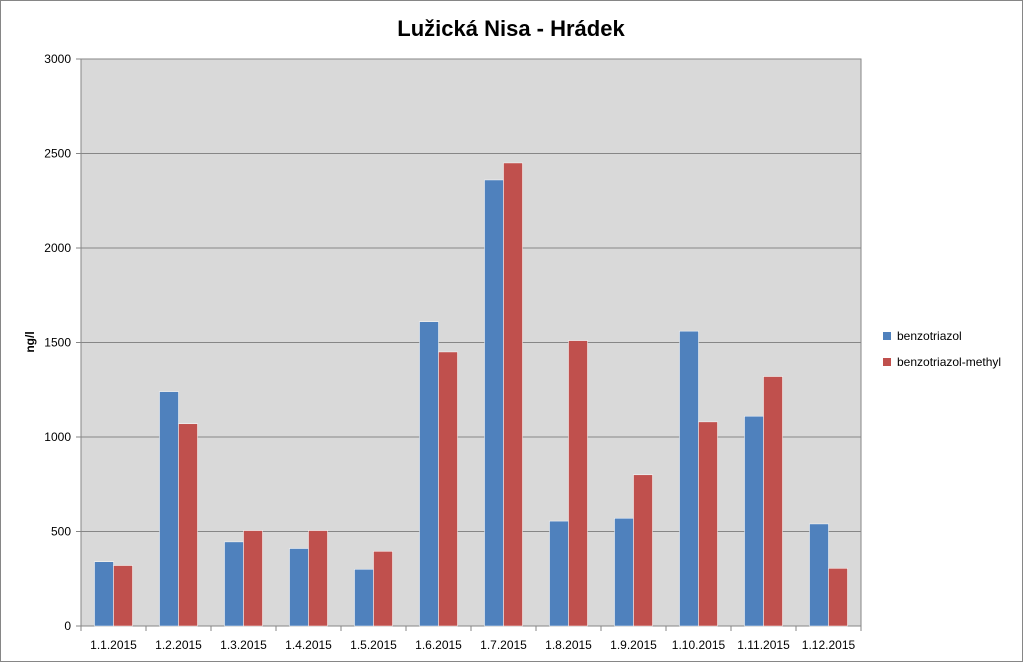 The width and height of the screenshot is (1023, 662). What do you see at coordinates (57, 437) in the screenshot?
I see `y-tick-label: 1000` at bounding box center [57, 437].